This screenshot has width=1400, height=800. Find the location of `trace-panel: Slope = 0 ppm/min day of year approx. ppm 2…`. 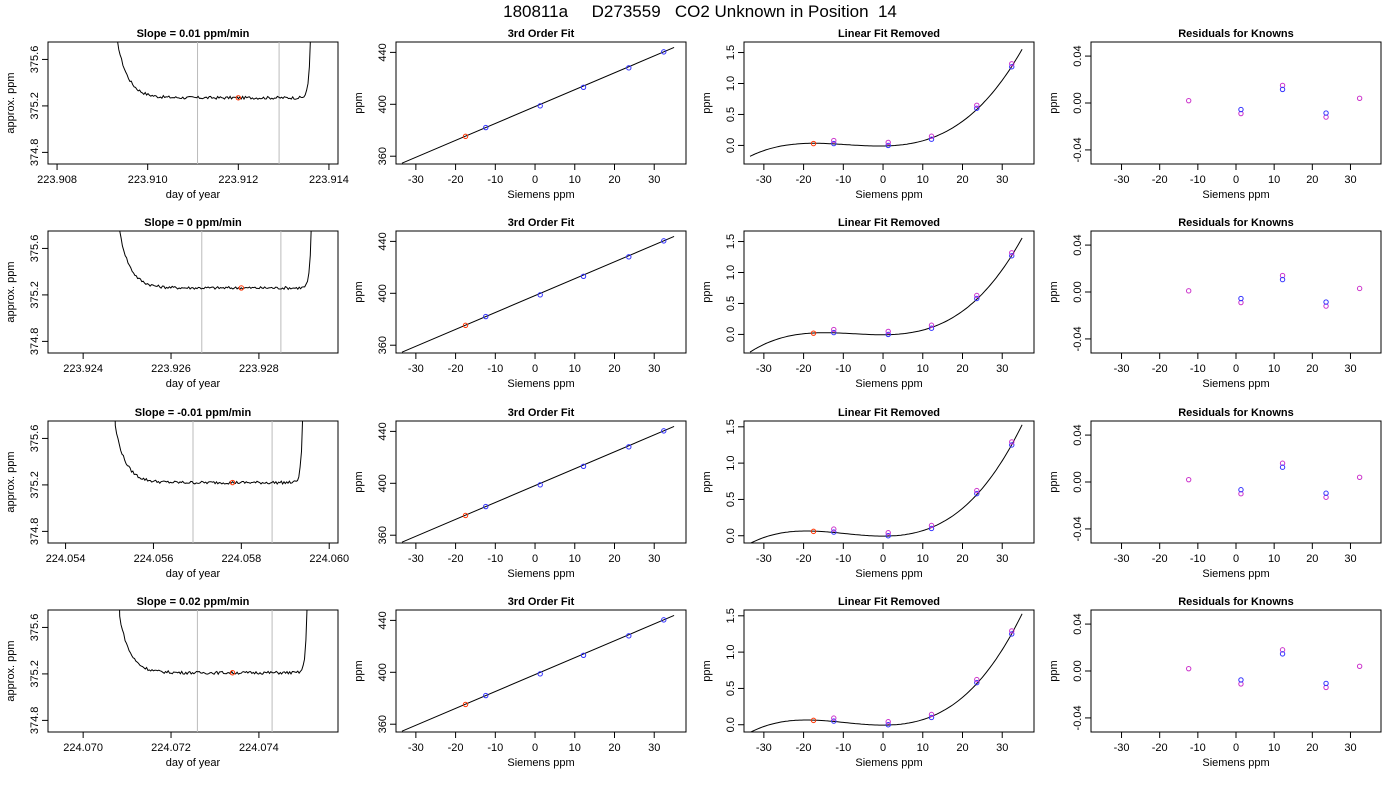

trace-panel: Slope = 0 ppm/min day of year approx. ppm 2… is located at coordinates (172, 303).